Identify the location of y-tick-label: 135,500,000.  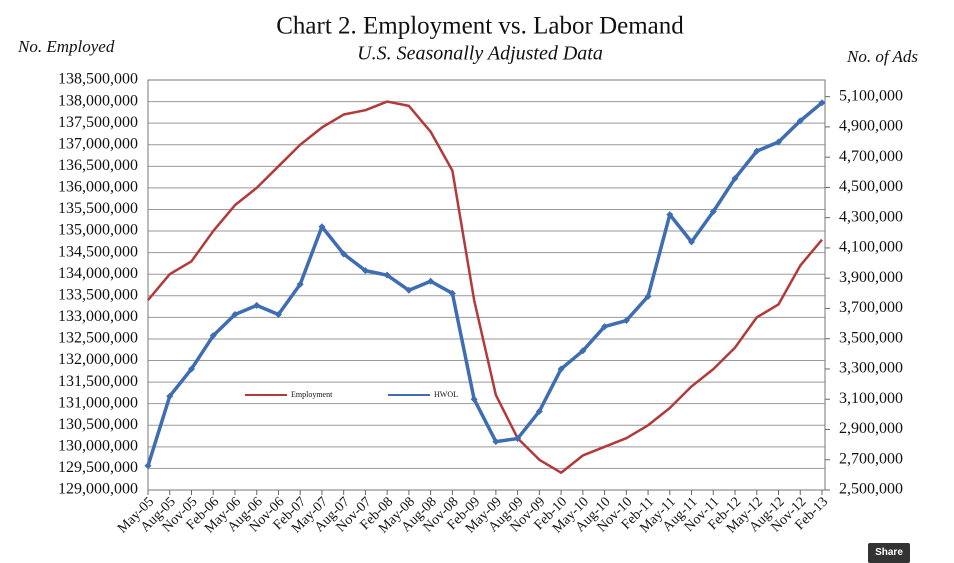
(98, 208).